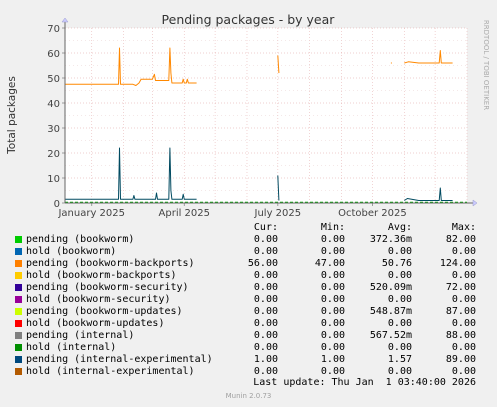  Describe the element at coordinates (53, 54) in the screenshot. I see `y-tick-label: 60` at that location.